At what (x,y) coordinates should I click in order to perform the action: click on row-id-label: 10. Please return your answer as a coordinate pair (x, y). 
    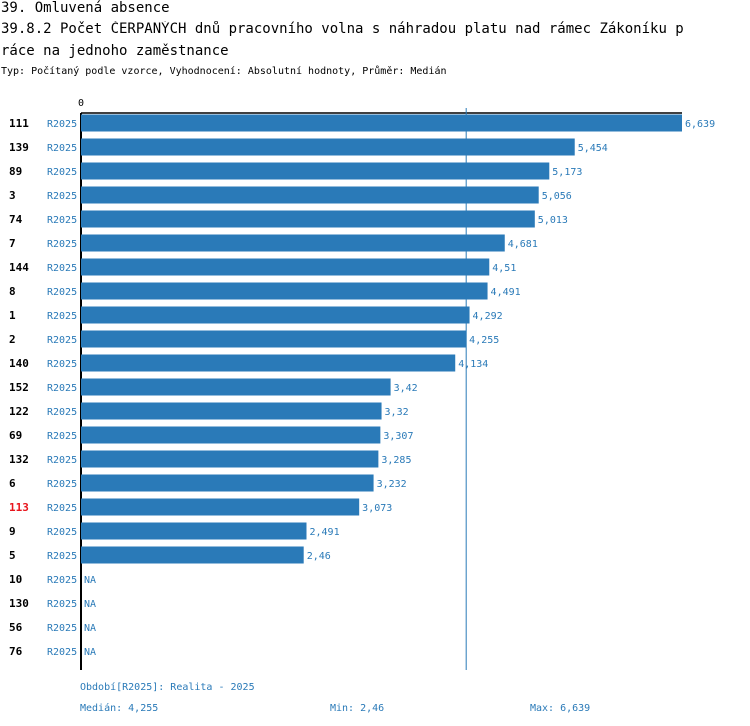
    Looking at the image, I should click on (15, 579).